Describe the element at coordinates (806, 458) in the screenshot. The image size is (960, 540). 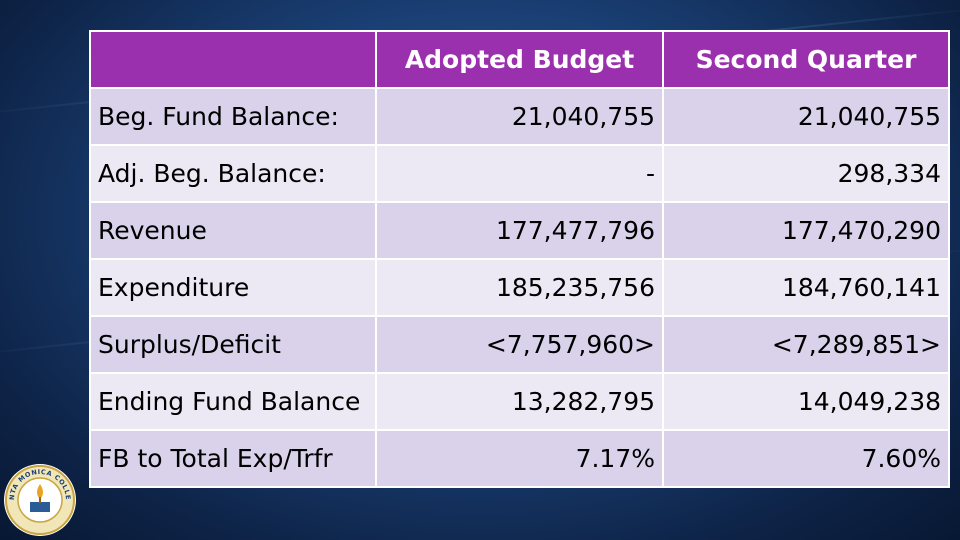
I see `second-quarter-value: 7.60%` at that location.